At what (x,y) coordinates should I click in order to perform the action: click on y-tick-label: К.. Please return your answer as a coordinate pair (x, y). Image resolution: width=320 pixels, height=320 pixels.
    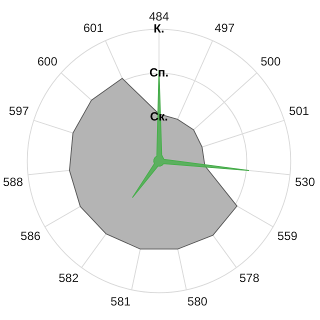
    Looking at the image, I should click on (159, 29).